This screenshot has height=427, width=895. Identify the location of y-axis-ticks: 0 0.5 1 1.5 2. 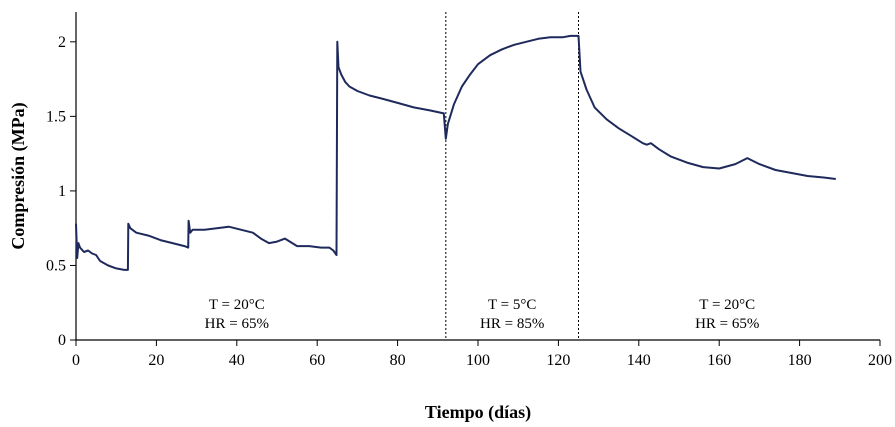
(61, 191).